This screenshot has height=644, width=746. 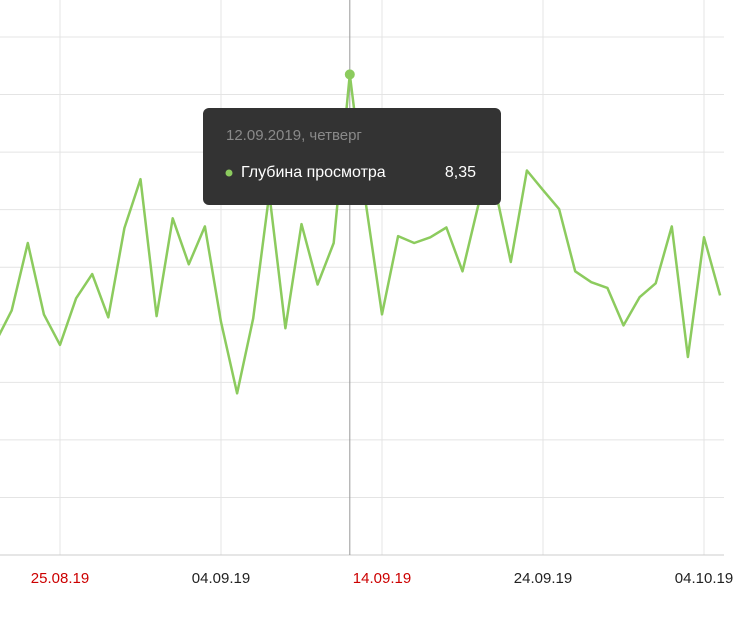 What do you see at coordinates (229, 173) in the screenshot?
I see `tooltip-marker` at bounding box center [229, 173].